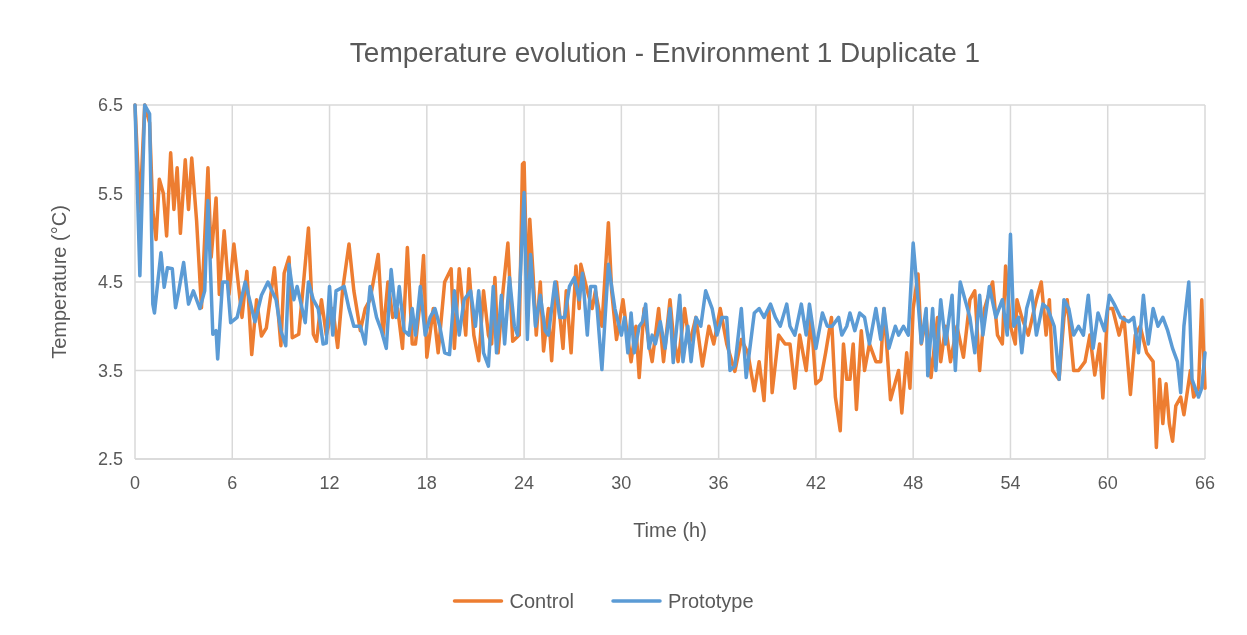  What do you see at coordinates (59, 282) in the screenshot?
I see `y-axis-title: Temperature (°C)` at bounding box center [59, 282].